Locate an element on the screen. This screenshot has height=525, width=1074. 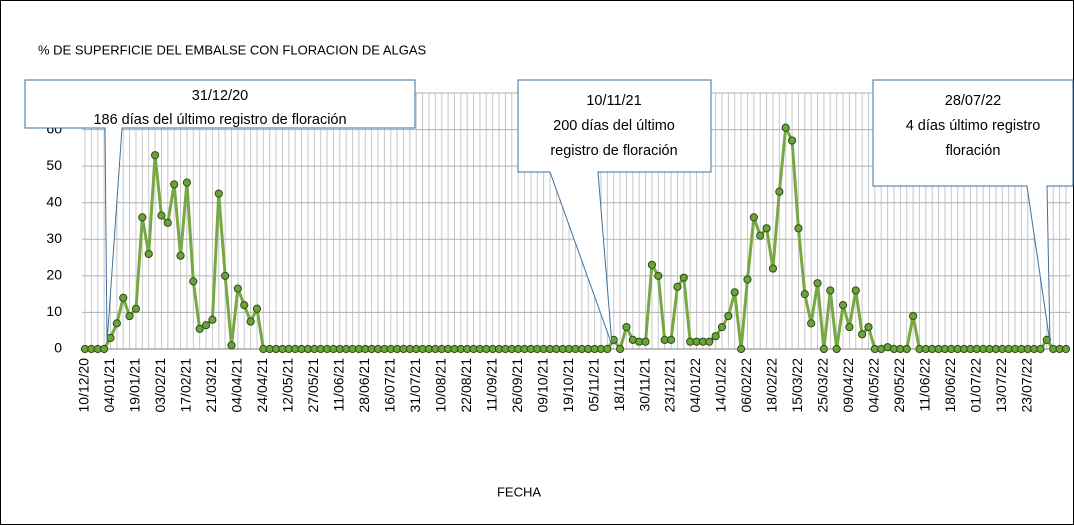
x-tick-label: 23/12/21 is located at coordinates (670, 385).